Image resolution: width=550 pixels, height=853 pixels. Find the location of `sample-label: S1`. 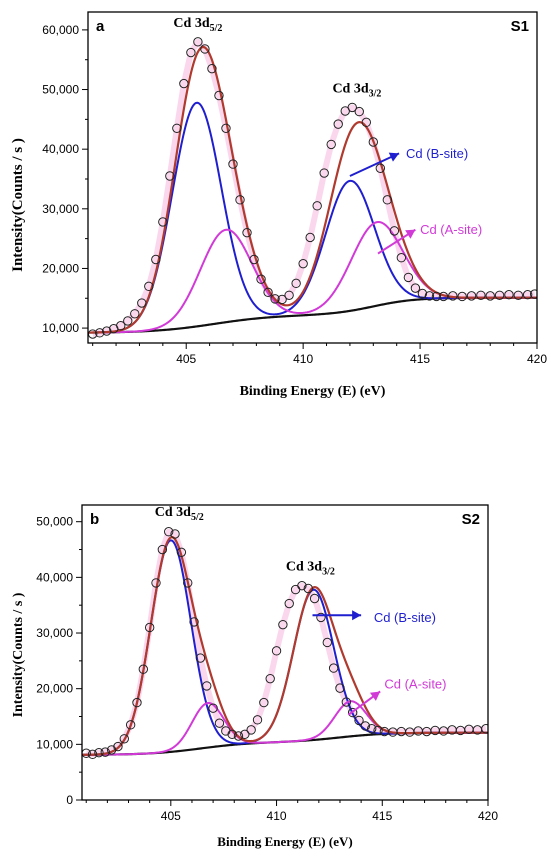

sample-label: S1 is located at coordinates (520, 26).